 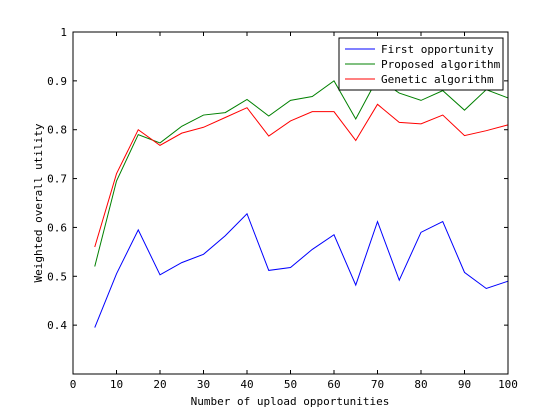 I want to click on x-axis-label: Number of upload opportunities, so click(x=290, y=401).